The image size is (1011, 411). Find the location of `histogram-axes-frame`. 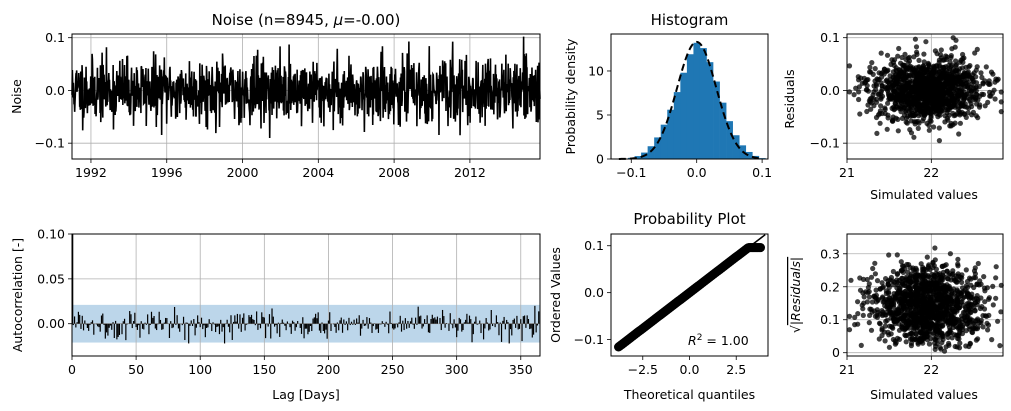

histogram-axes-frame is located at coordinates (689, 96).